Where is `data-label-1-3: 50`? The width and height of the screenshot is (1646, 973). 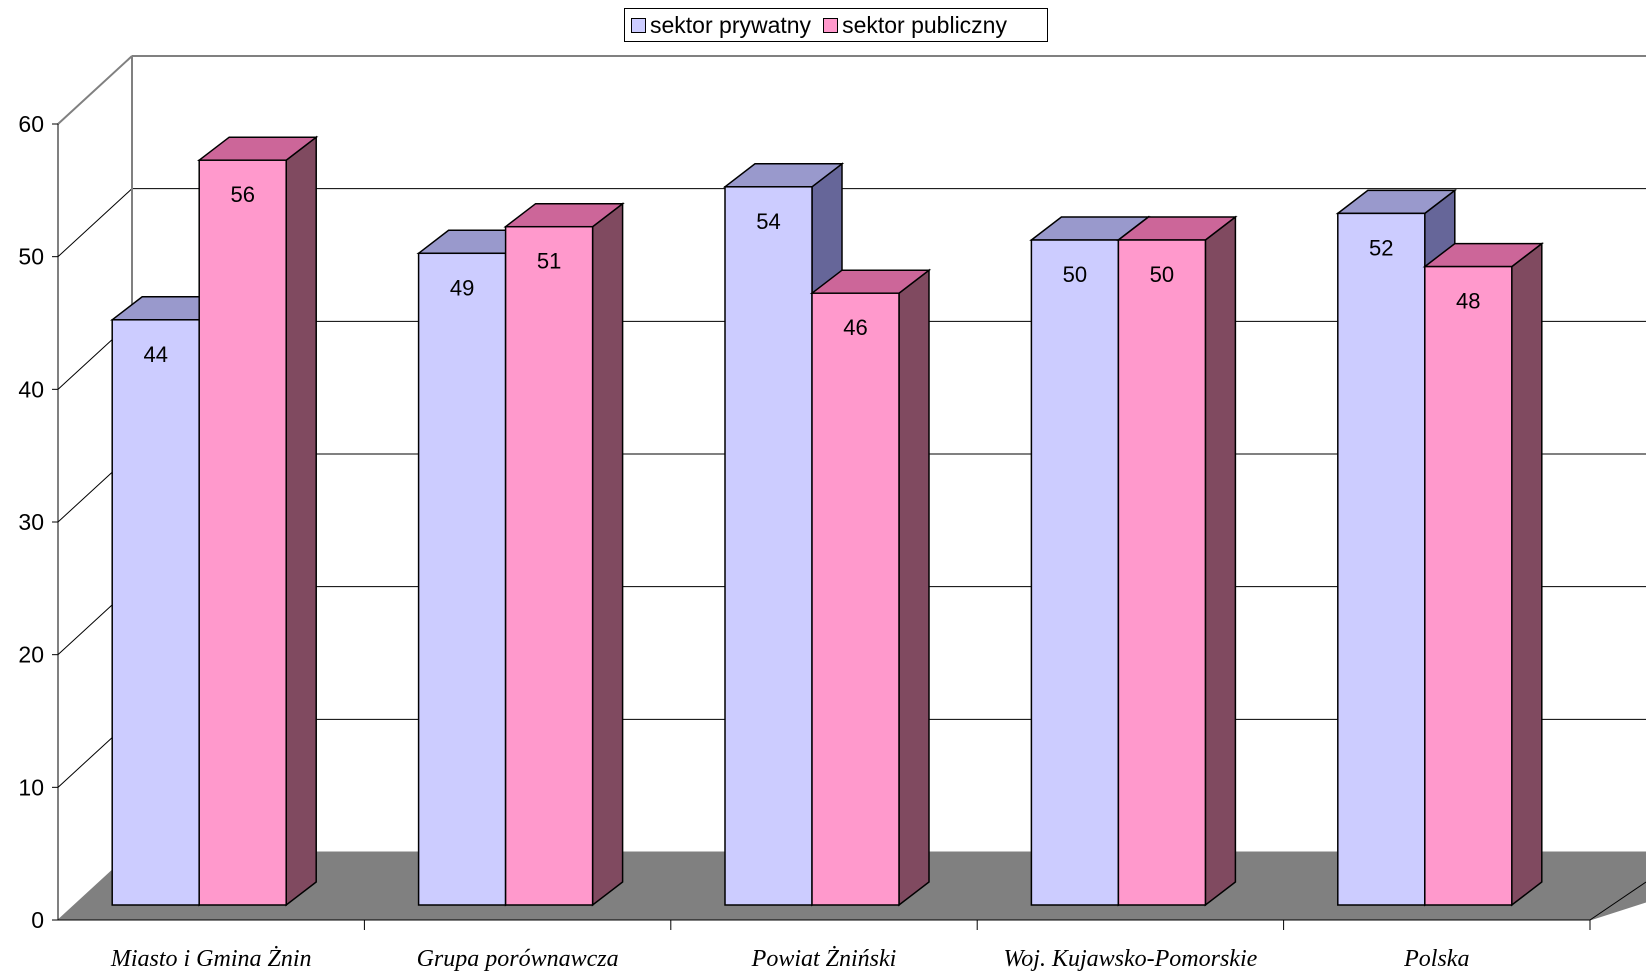
data-label-1-3: 50 is located at coordinates (1162, 274).